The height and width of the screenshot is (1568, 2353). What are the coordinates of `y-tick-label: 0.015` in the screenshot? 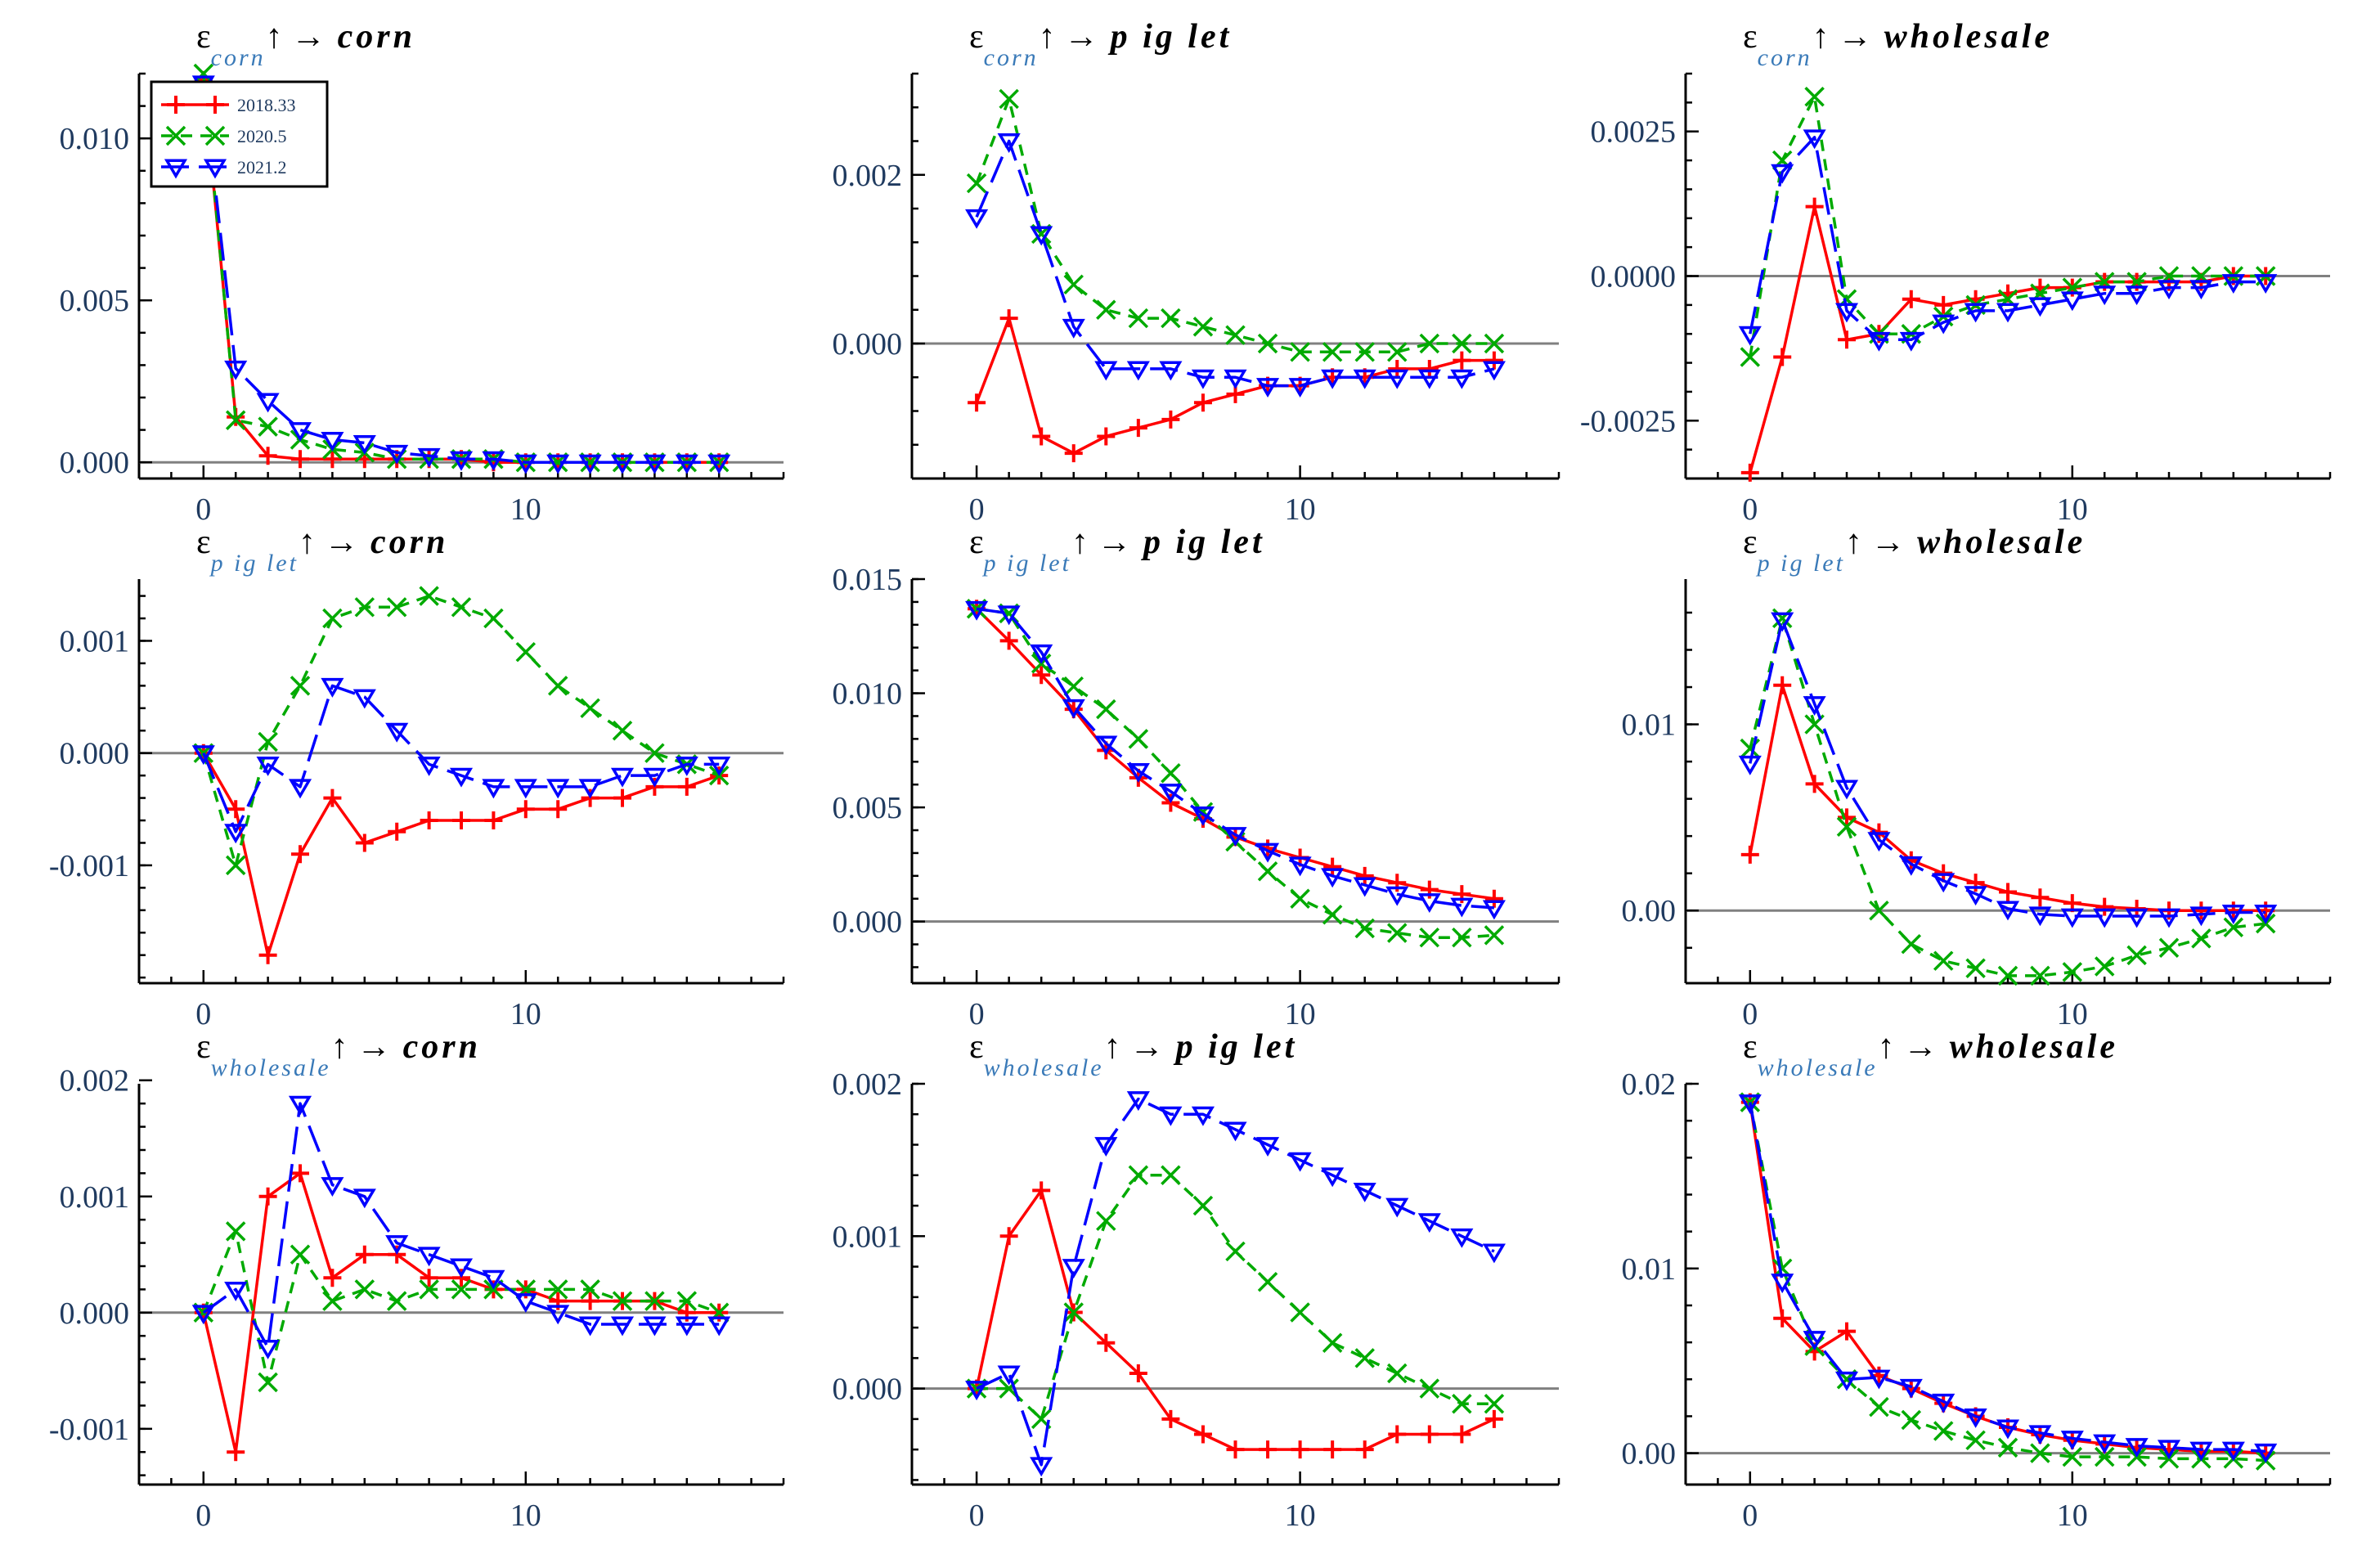 It's located at (868, 580).